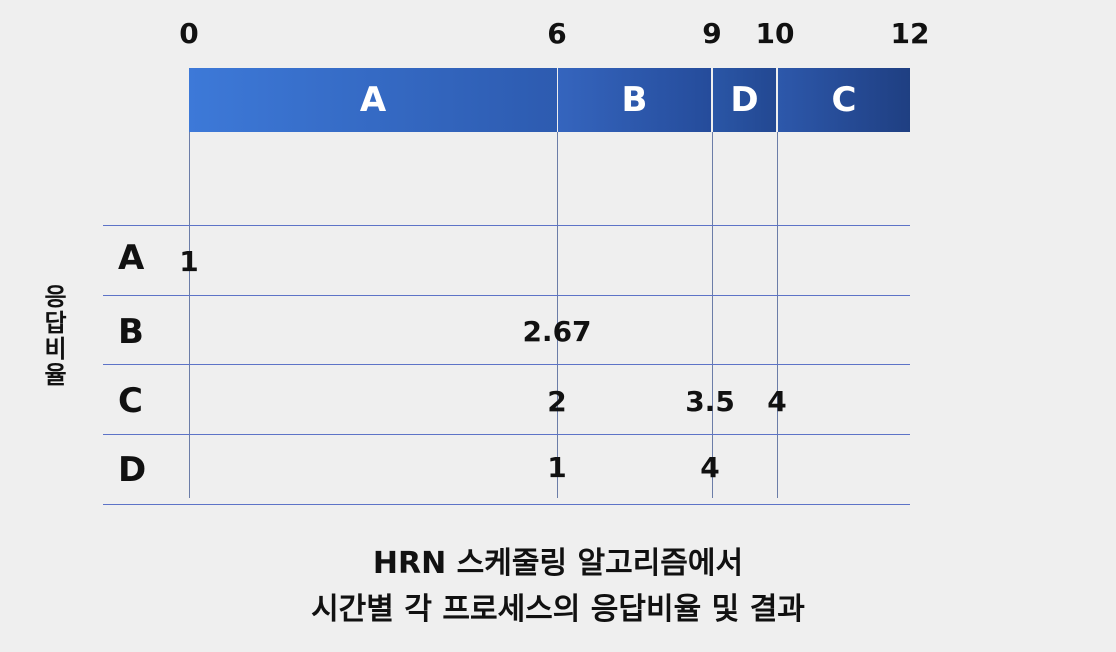 The image size is (1116, 652). I want to click on row-divider-bottom, so click(506, 504).